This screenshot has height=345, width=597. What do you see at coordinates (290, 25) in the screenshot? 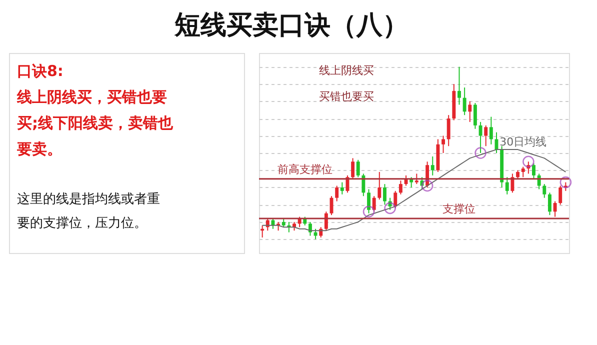
I see `chart-title: 短线买卖口诀（八）` at bounding box center [290, 25].